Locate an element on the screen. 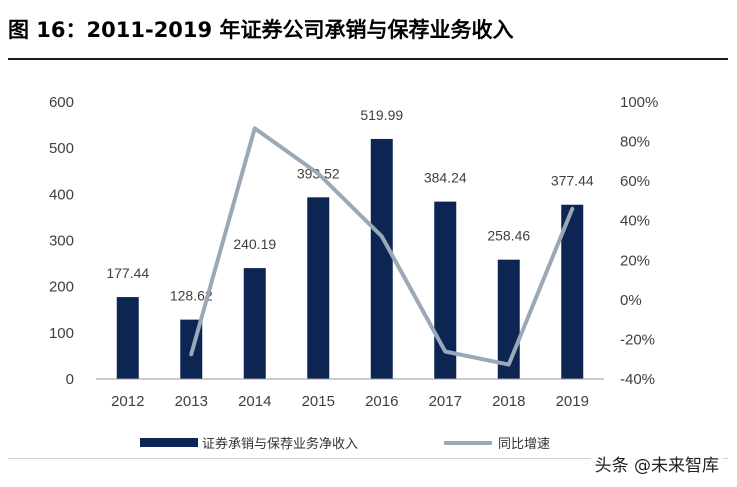  y-tick-label: 400 is located at coordinates (61, 194).